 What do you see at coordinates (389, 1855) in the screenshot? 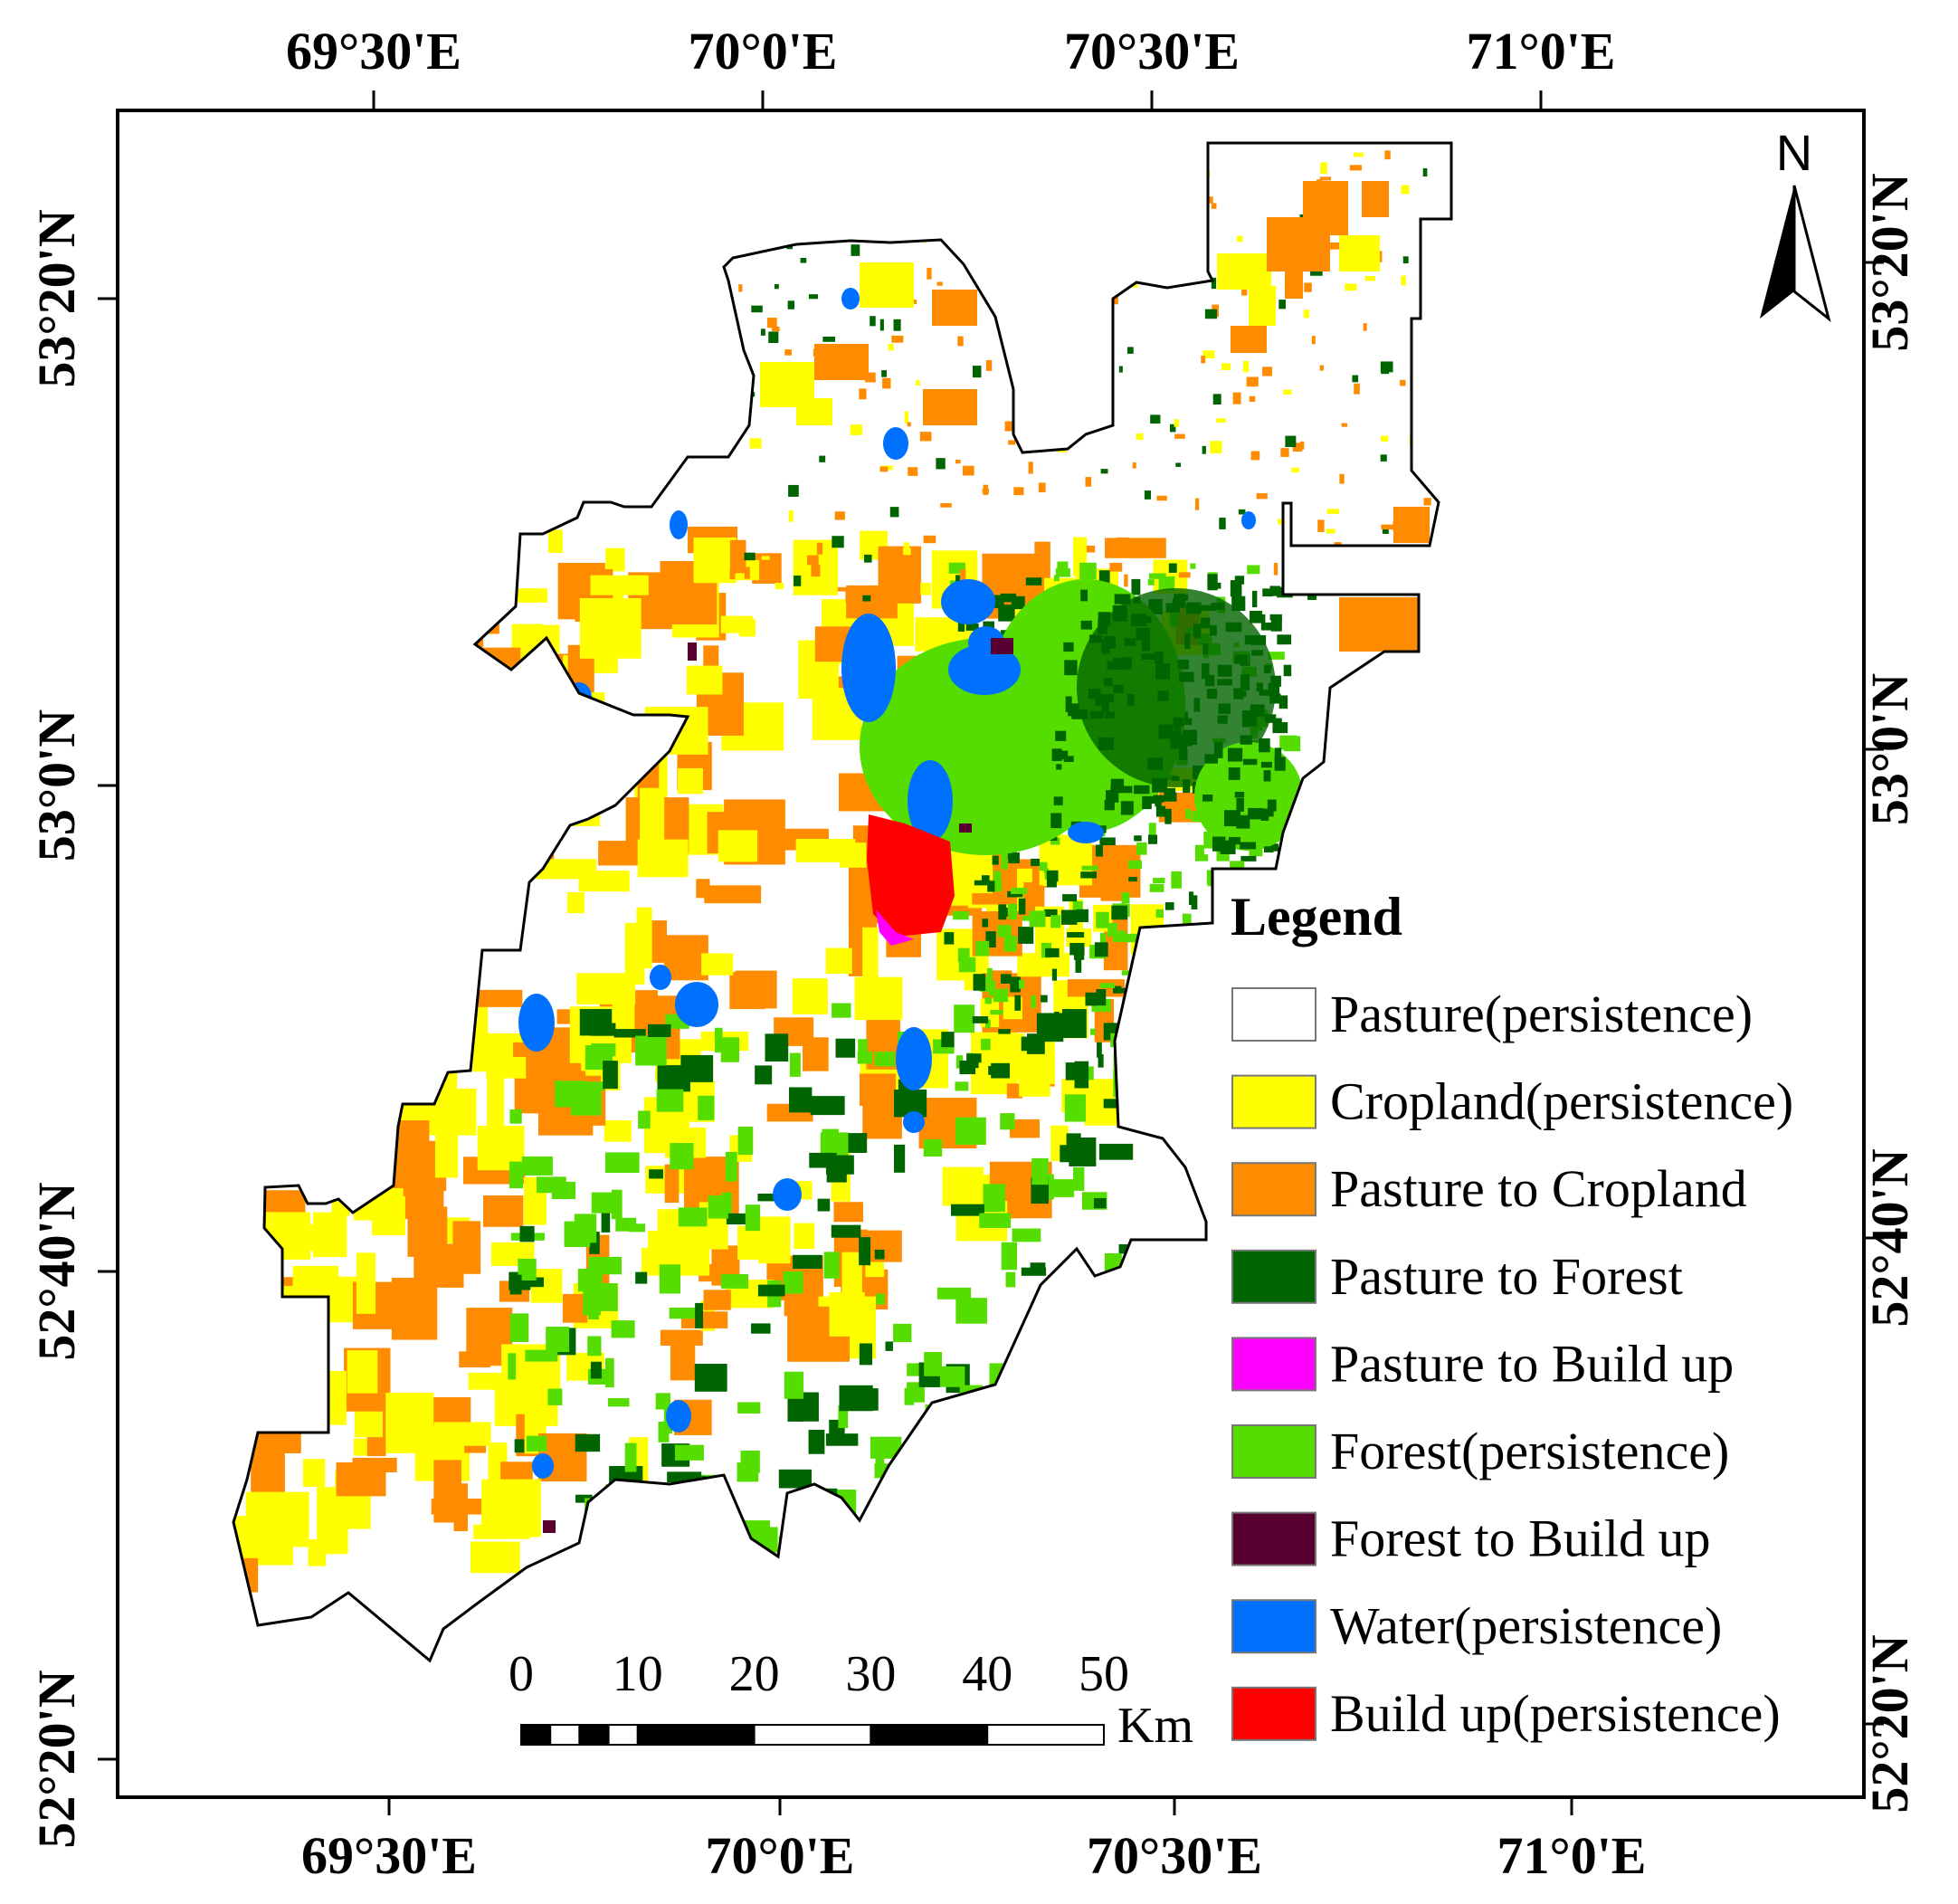
I see `bottom-lon-label: 69°30'E` at bounding box center [389, 1855].